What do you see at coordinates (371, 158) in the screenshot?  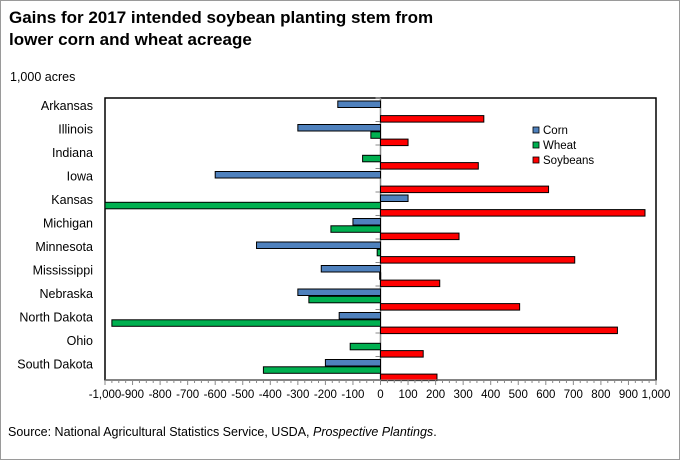 I see `bar-wheat-indiana` at bounding box center [371, 158].